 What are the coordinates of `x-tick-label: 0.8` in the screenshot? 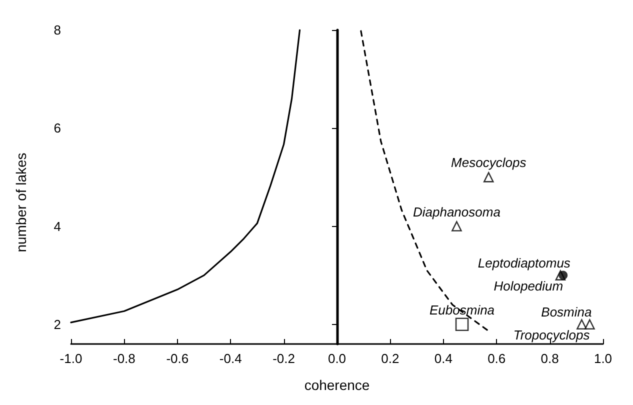 It's located at (549, 358).